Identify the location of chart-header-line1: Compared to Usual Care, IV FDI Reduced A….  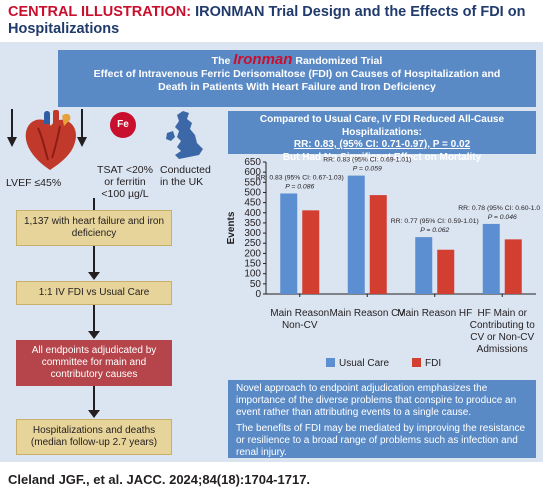
(382, 126).